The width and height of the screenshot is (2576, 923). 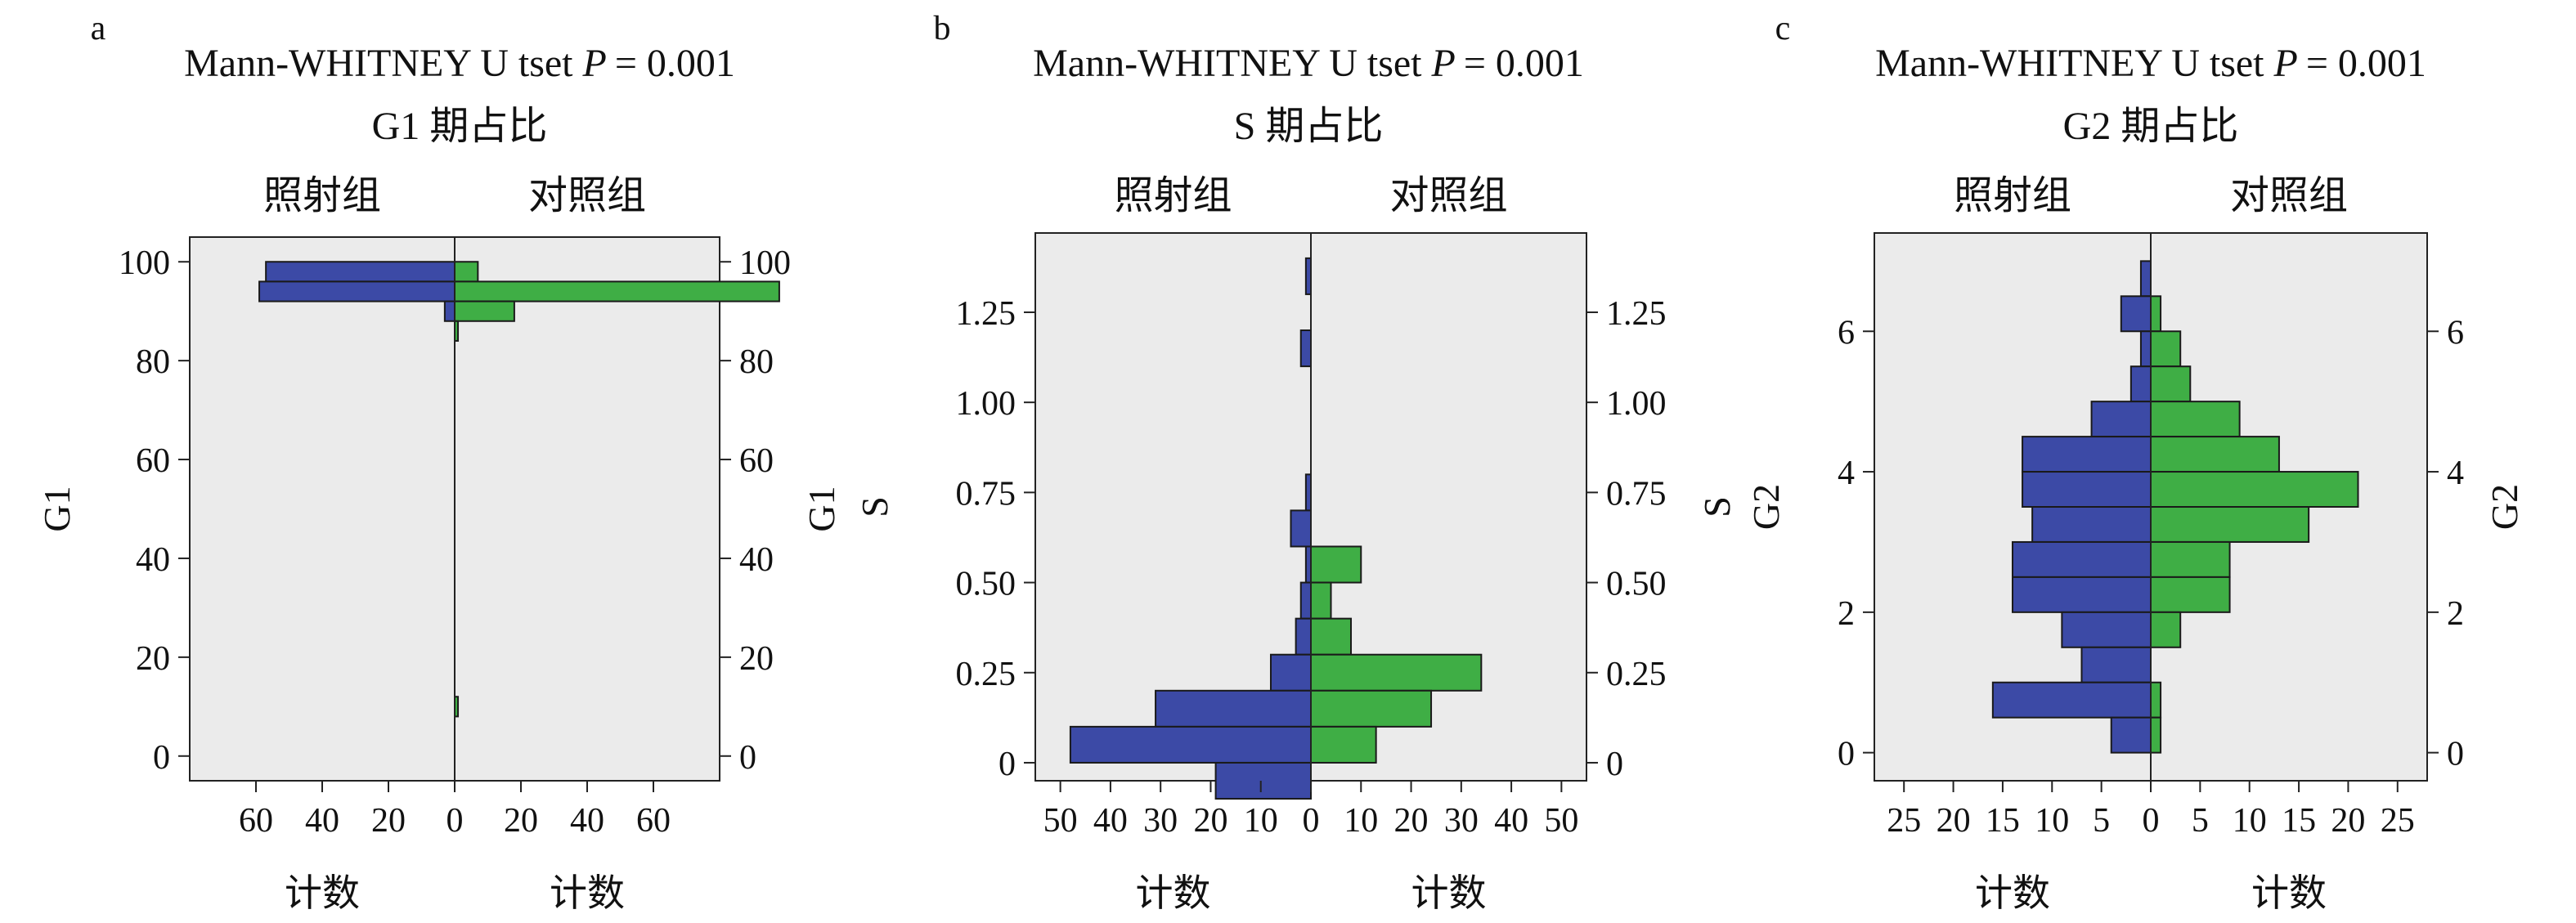 What do you see at coordinates (460, 126) in the screenshot?
I see `chart-subtitle: G1 期占比` at bounding box center [460, 126].